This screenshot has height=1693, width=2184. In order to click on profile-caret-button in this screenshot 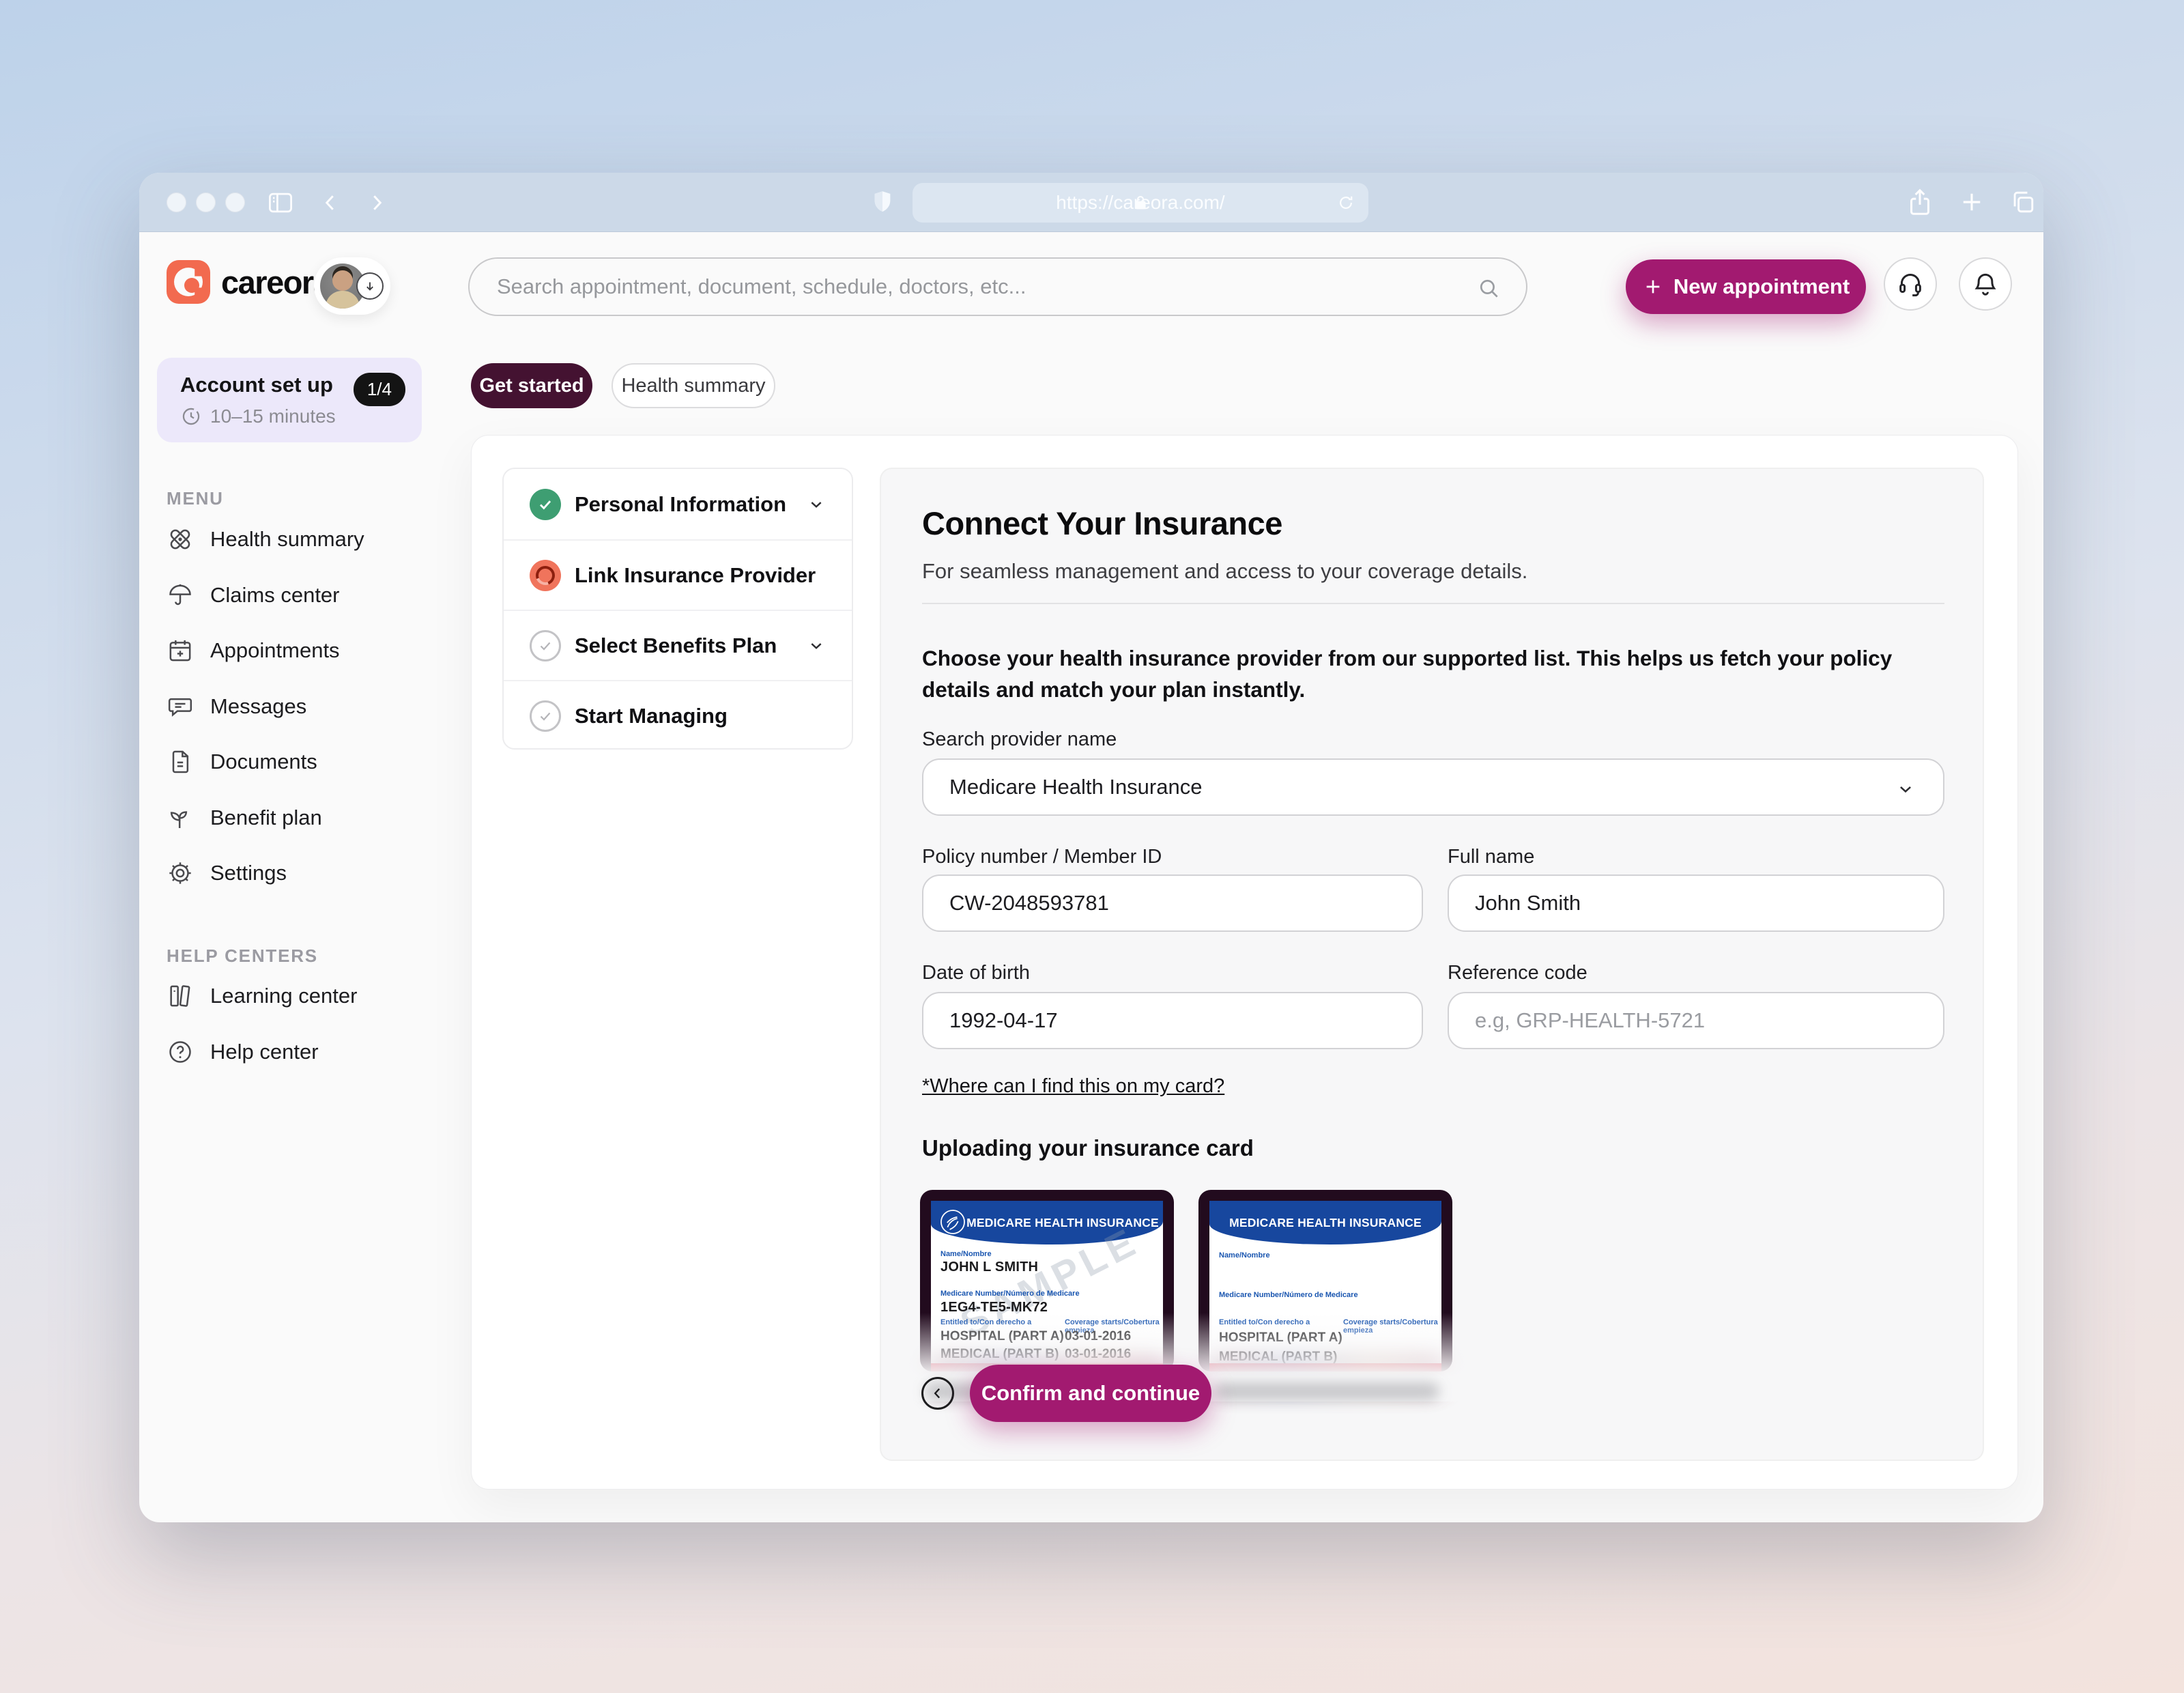, I will do `click(370, 286)`.